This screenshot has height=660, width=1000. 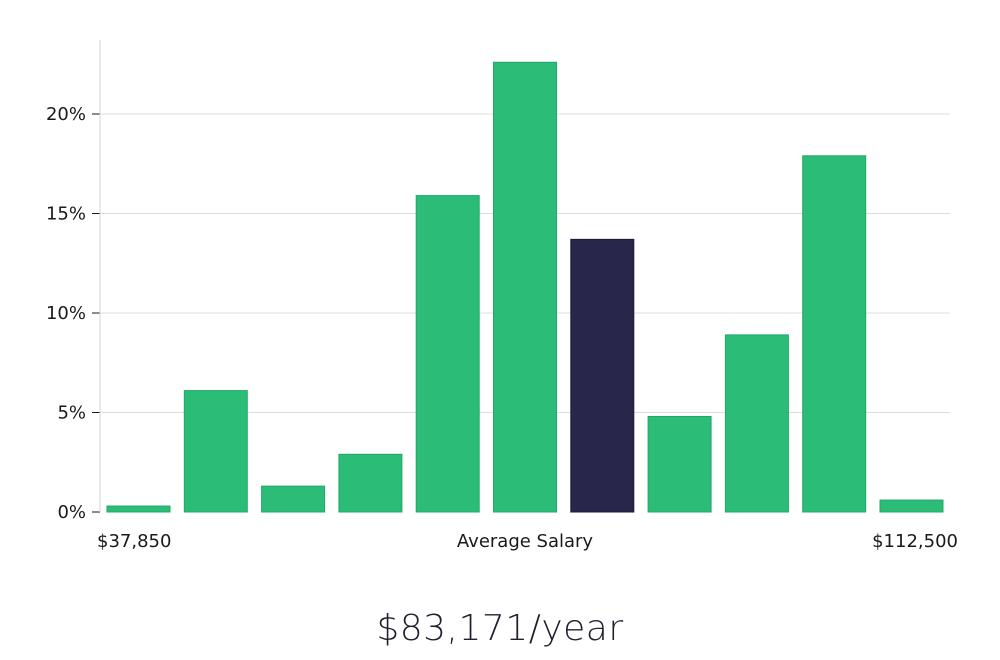 I want to click on x-axis-min-label: $37,850, so click(x=134, y=541).